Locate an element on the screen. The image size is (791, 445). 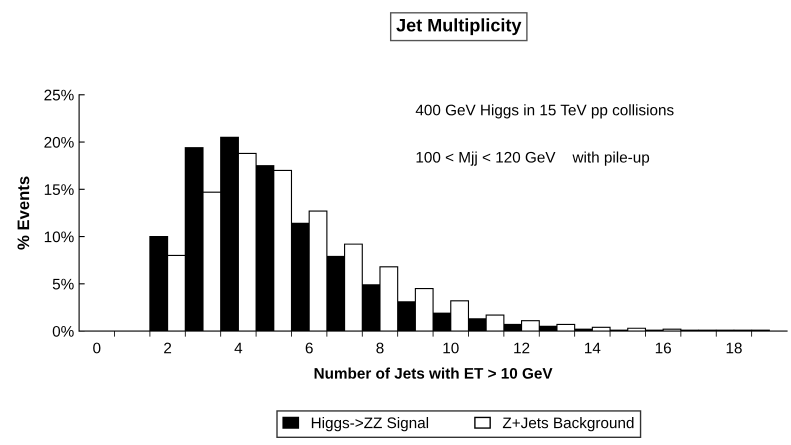
x-tick-label: 8 is located at coordinates (380, 348).